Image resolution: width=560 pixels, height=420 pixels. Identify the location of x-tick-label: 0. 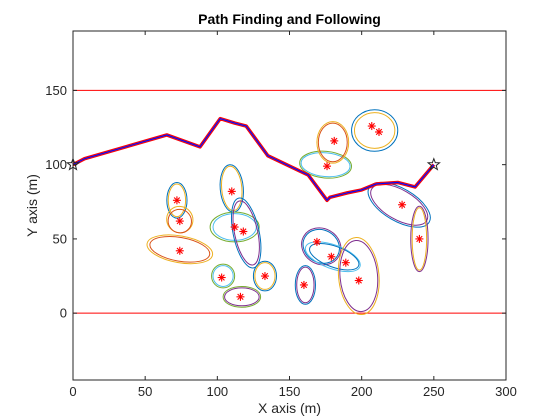
(72, 391).